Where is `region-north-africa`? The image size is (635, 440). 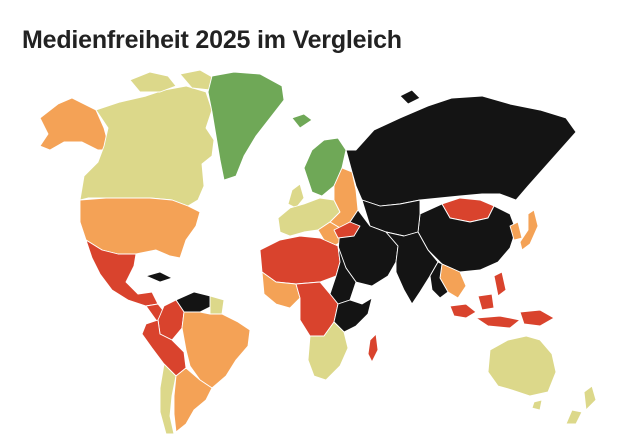
region-north-africa is located at coordinates (300, 260).